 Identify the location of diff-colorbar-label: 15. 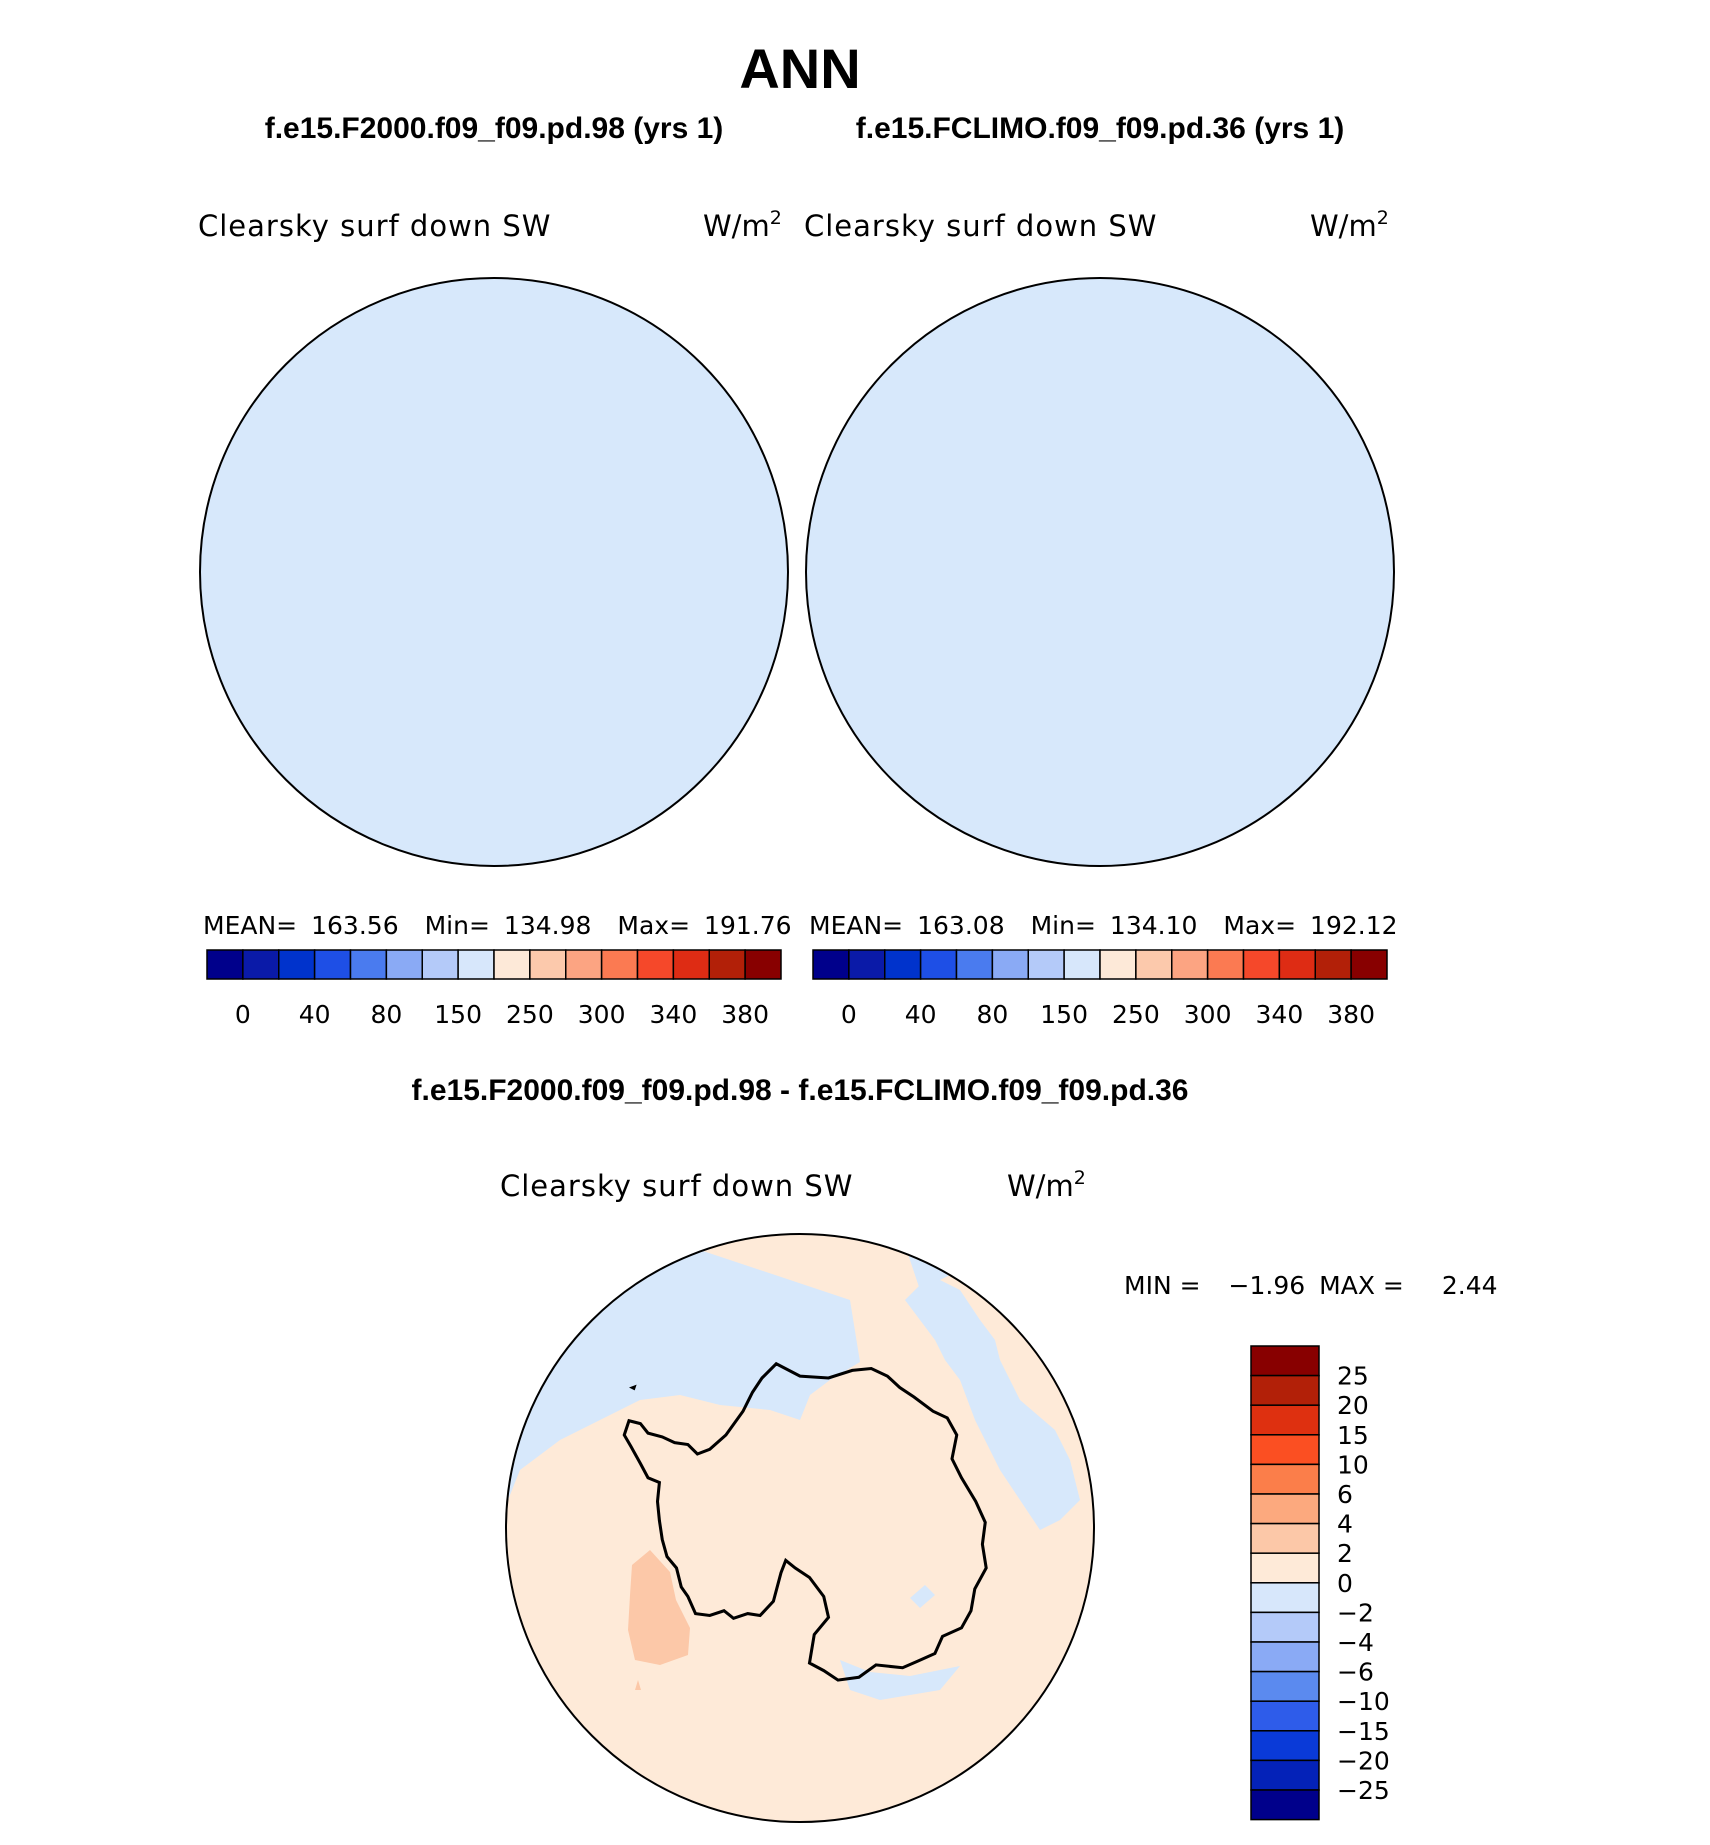
(1353, 1435).